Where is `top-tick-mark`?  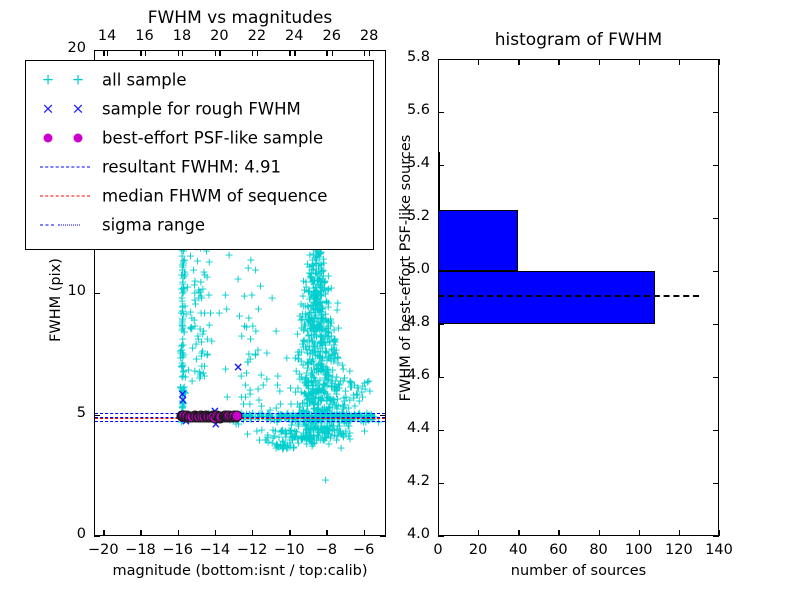
top-tick-mark is located at coordinates (332, 53).